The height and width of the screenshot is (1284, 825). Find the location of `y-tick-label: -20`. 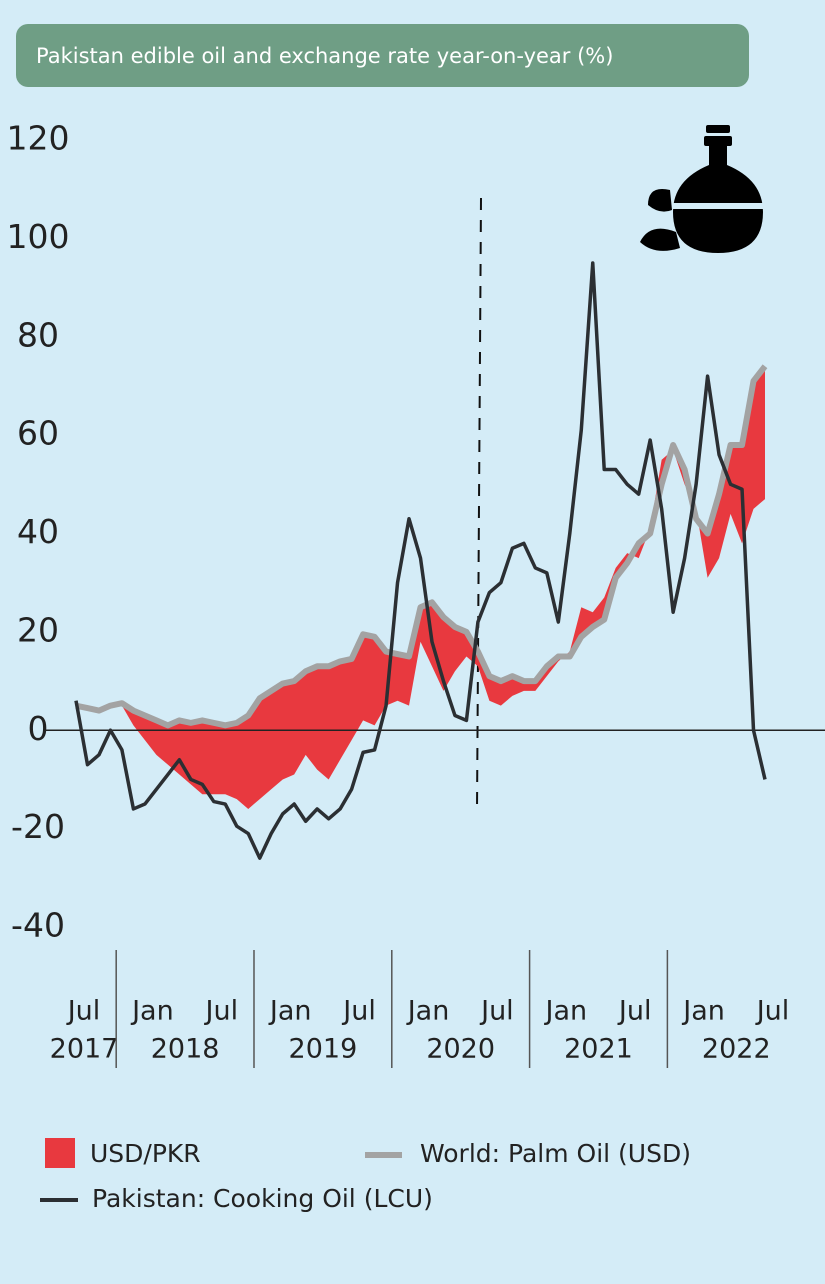

y-tick-label: -20 is located at coordinates (38, 826).